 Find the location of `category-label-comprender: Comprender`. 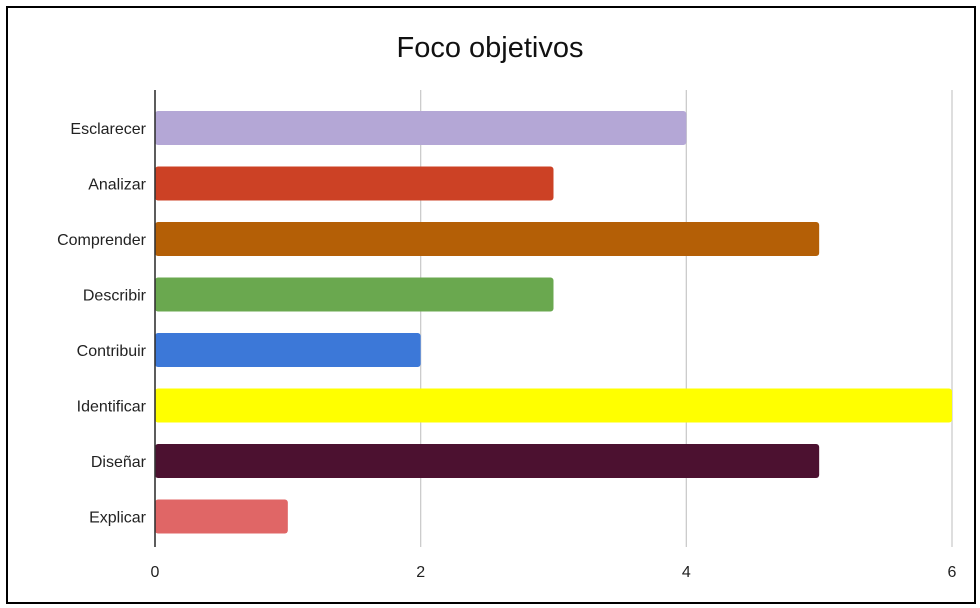

category-label-comprender: Comprender is located at coordinates (102, 240).